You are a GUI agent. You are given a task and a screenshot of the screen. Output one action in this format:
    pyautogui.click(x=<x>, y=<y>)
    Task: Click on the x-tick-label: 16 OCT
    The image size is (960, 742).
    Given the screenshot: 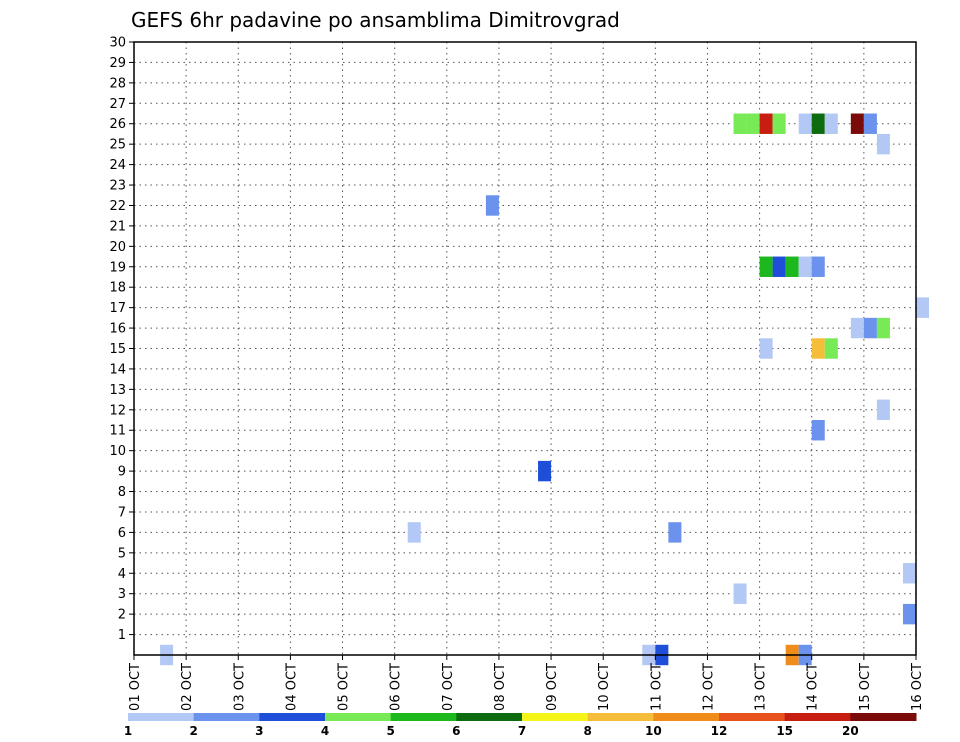 What is the action you would take?
    pyautogui.click(x=917, y=687)
    